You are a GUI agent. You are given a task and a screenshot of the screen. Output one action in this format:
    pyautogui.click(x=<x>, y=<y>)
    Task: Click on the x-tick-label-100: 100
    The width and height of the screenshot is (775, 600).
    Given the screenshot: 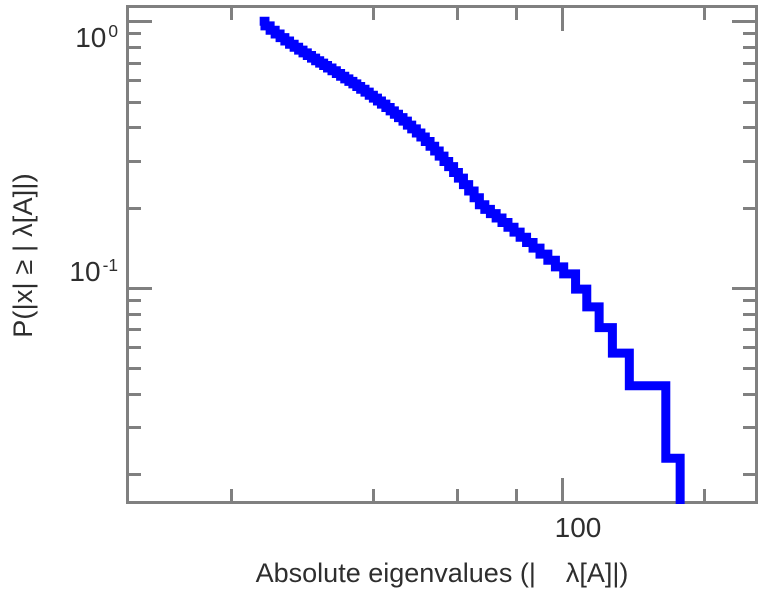 What is the action you would take?
    pyautogui.click(x=578, y=527)
    